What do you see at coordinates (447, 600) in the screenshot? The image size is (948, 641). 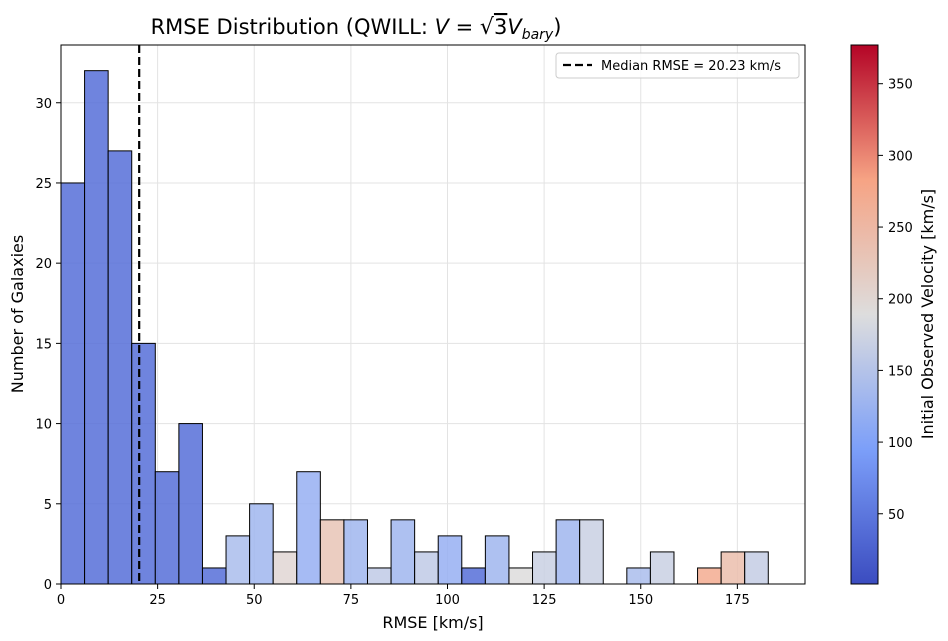 I see `x-tick-label: 100` at bounding box center [447, 600].